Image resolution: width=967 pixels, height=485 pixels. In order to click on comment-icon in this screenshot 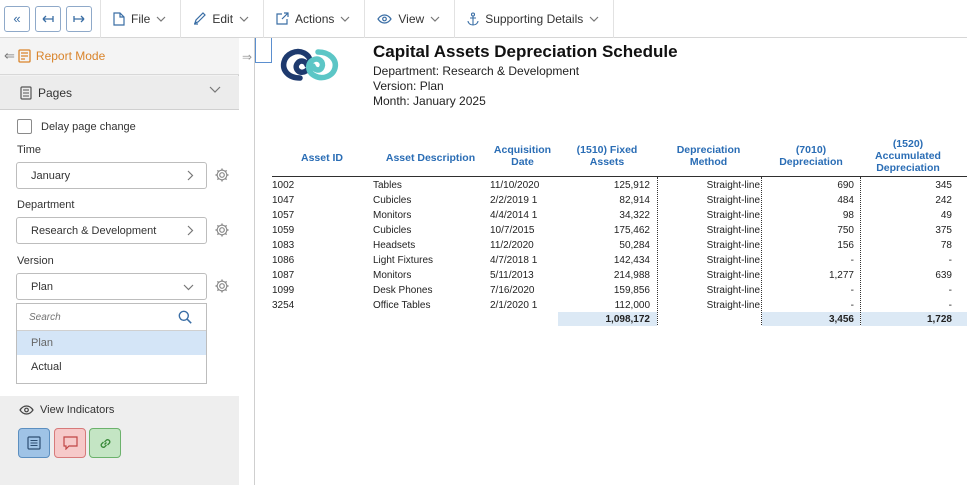, I will do `click(70, 443)`.